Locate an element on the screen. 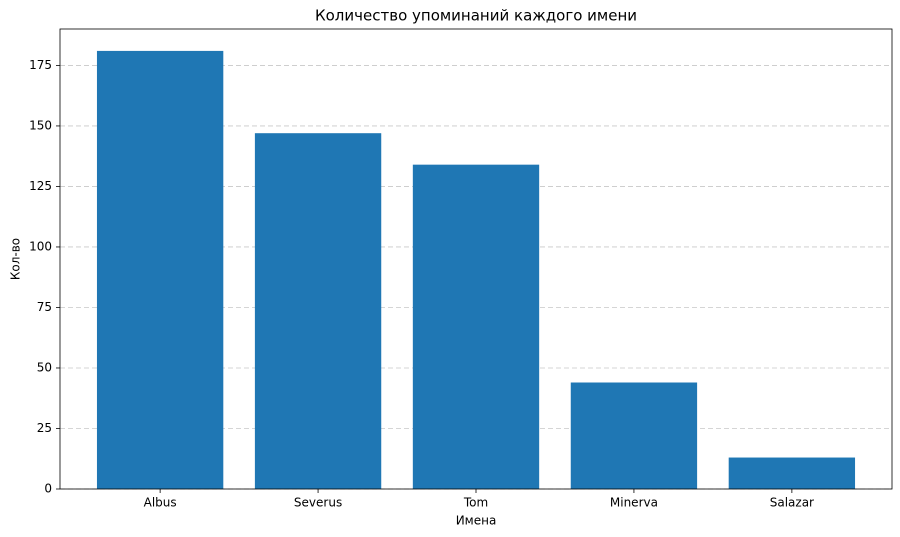 This screenshot has height=537, width=900. y-tick-label: 150 is located at coordinates (40, 125).